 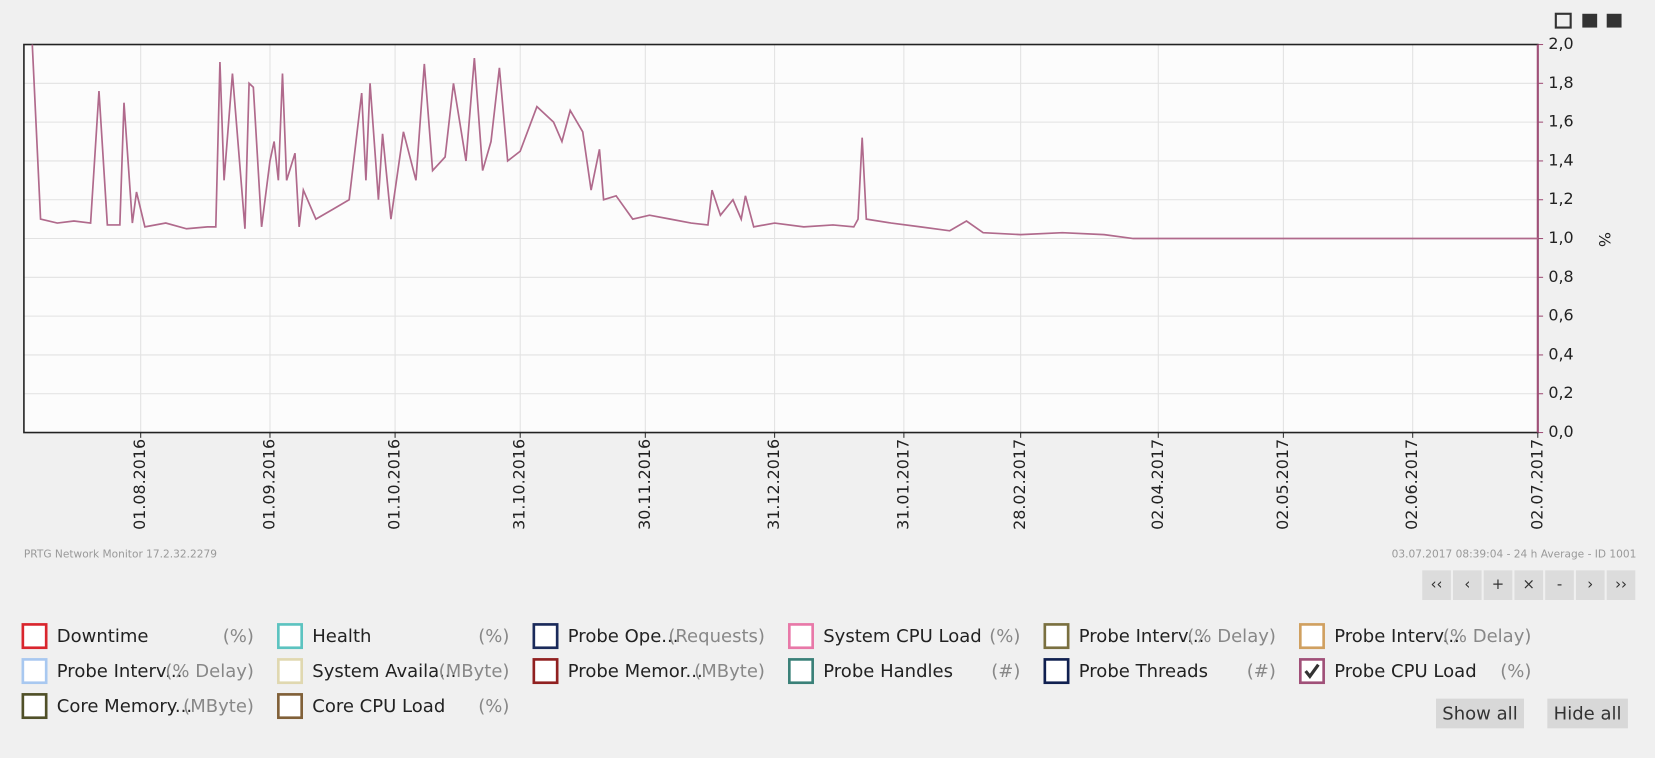 I want to click on footer-left: PRTG Network Monitor 17.2.32.2279, so click(x=120, y=554).